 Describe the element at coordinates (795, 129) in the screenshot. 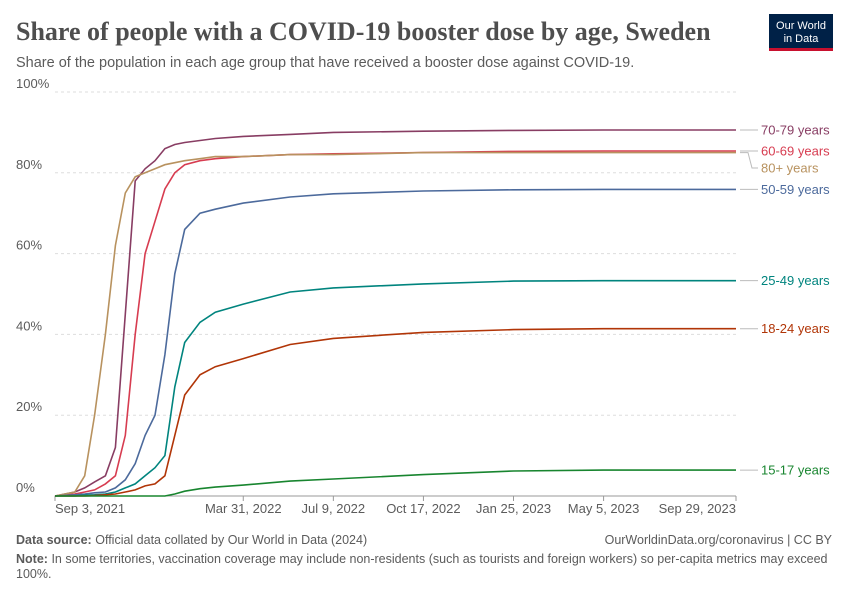

I see `legend-label: 70-79 years` at that location.